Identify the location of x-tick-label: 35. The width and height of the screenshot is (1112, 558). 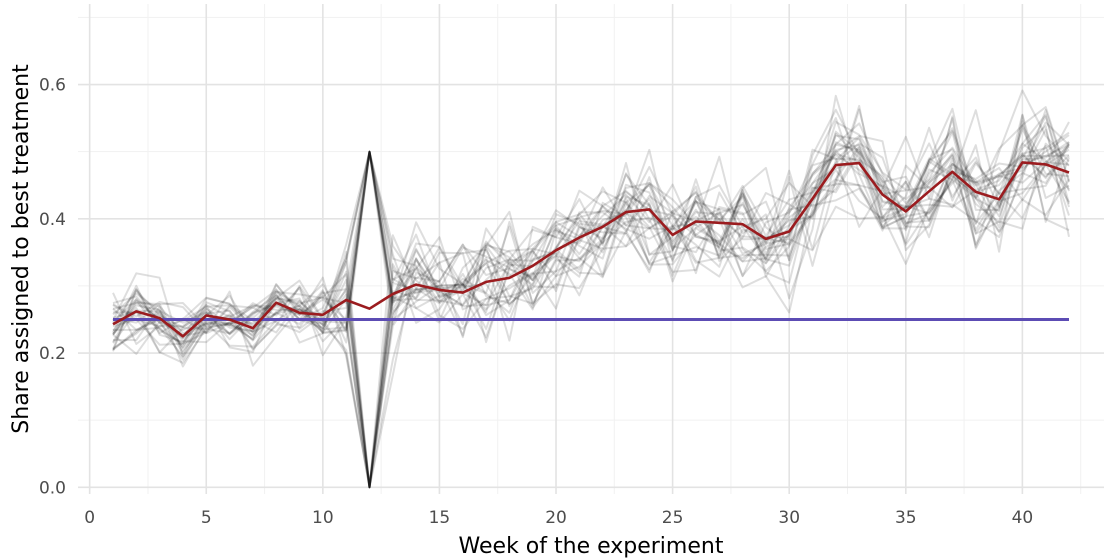
(906, 518).